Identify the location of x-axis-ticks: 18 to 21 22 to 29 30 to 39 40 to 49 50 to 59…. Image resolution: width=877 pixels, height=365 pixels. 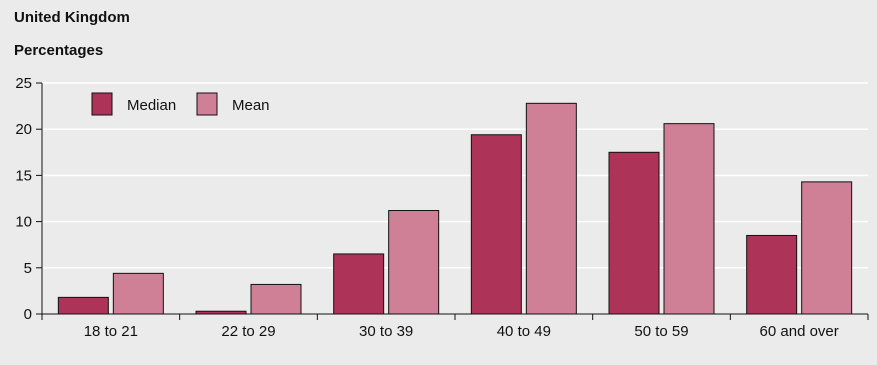
(455, 327).